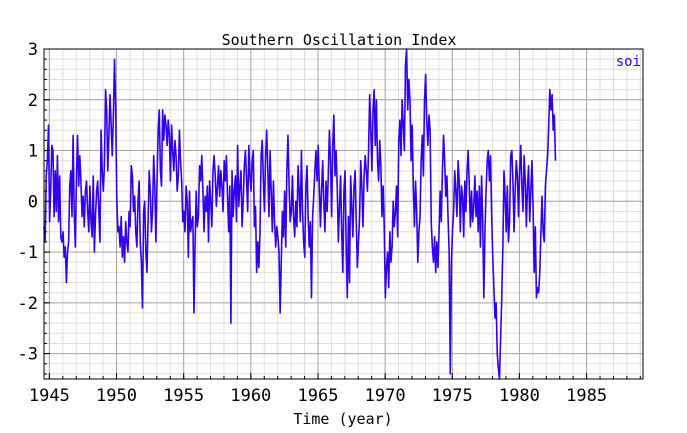 The image size is (687, 433). What do you see at coordinates (183, 396) in the screenshot?
I see `x-tick-label: 1955` at bounding box center [183, 396].